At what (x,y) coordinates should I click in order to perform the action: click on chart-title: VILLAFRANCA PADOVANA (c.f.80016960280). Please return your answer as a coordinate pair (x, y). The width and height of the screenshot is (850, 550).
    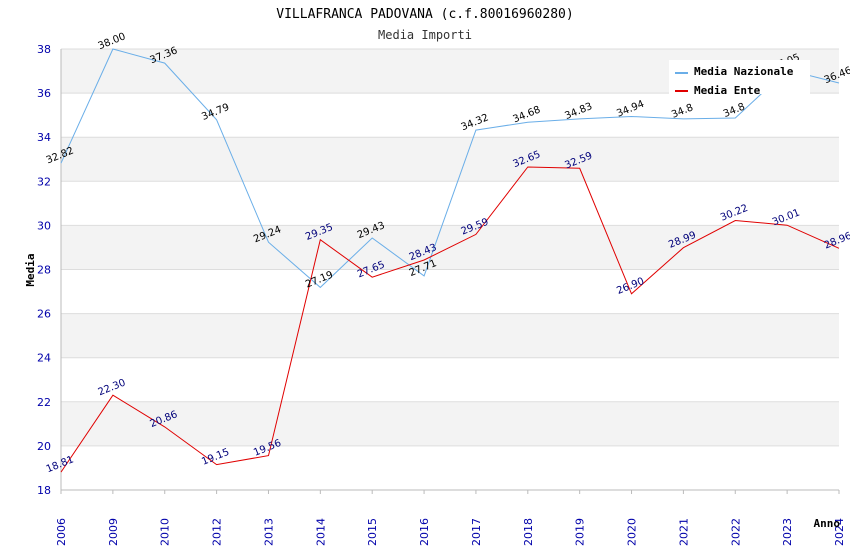
    Looking at the image, I should click on (424, 14).